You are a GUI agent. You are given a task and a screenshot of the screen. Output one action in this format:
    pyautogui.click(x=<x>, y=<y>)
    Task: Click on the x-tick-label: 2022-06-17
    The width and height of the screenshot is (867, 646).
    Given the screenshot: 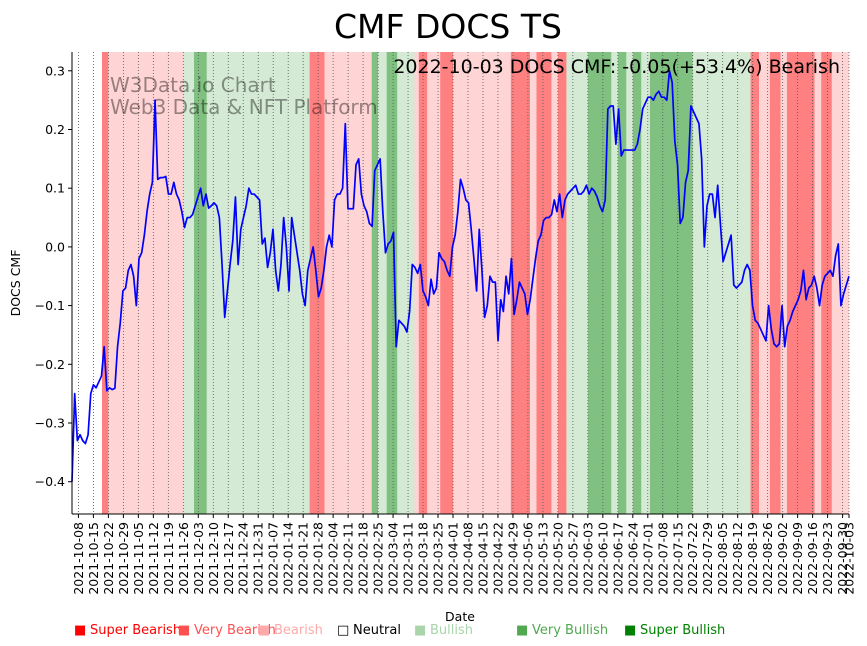 What is the action you would take?
    pyautogui.click(x=617, y=558)
    